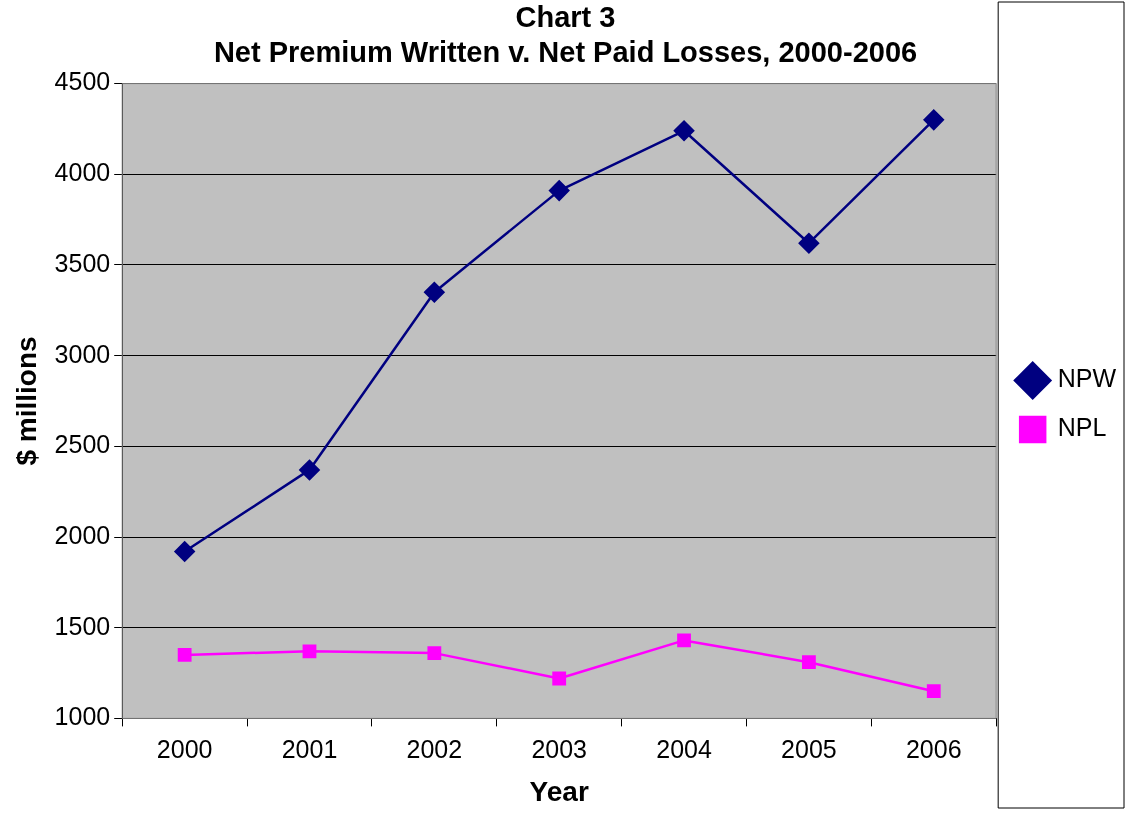  I want to click on text: Net Premium Written v. Net Paid Losses, 2000-2006, so click(565, 52).